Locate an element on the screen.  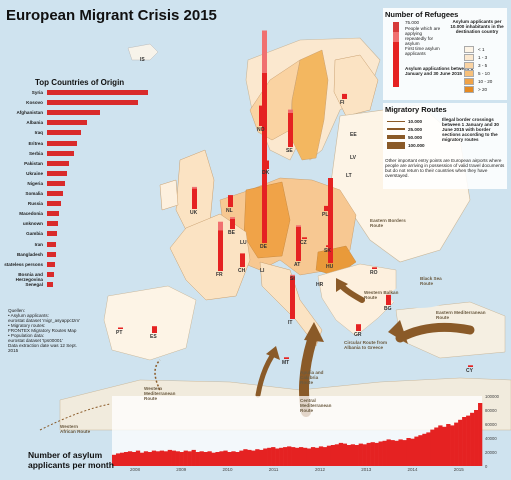
sources-line6: eurostat dataset 'tps00001' is located at coordinates (35, 340).